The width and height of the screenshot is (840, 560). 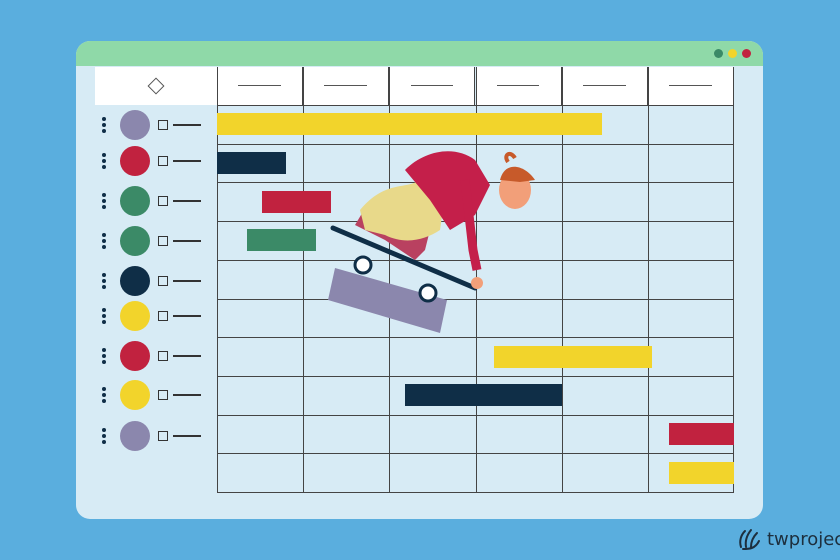 What do you see at coordinates (746, 53) in the screenshot?
I see `close-button` at bounding box center [746, 53].